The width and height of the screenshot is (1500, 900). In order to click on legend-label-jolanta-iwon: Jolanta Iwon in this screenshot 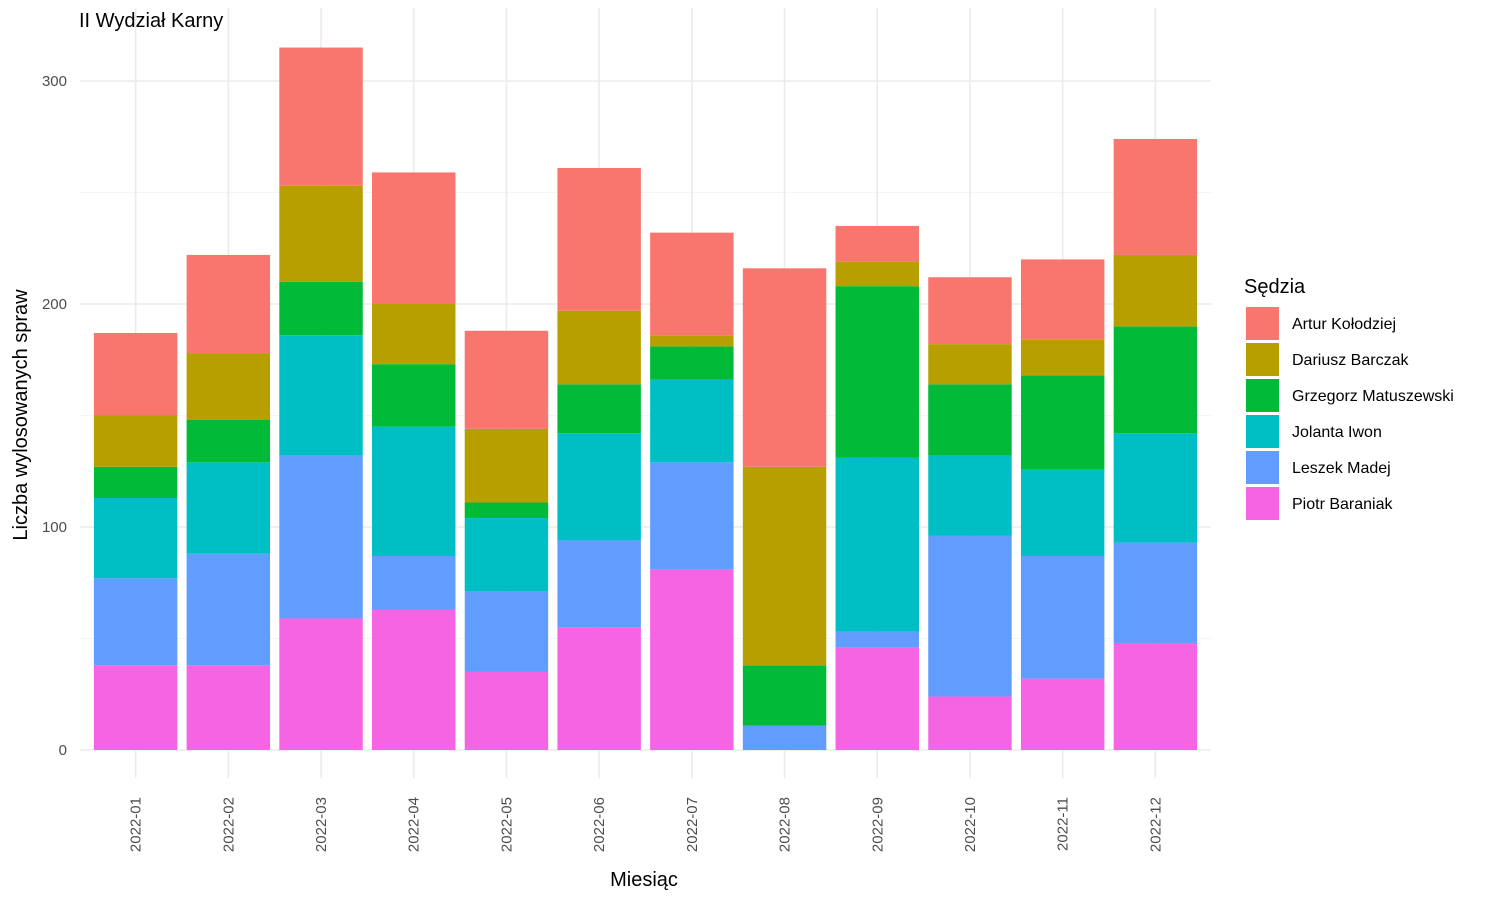, I will do `click(1337, 432)`.